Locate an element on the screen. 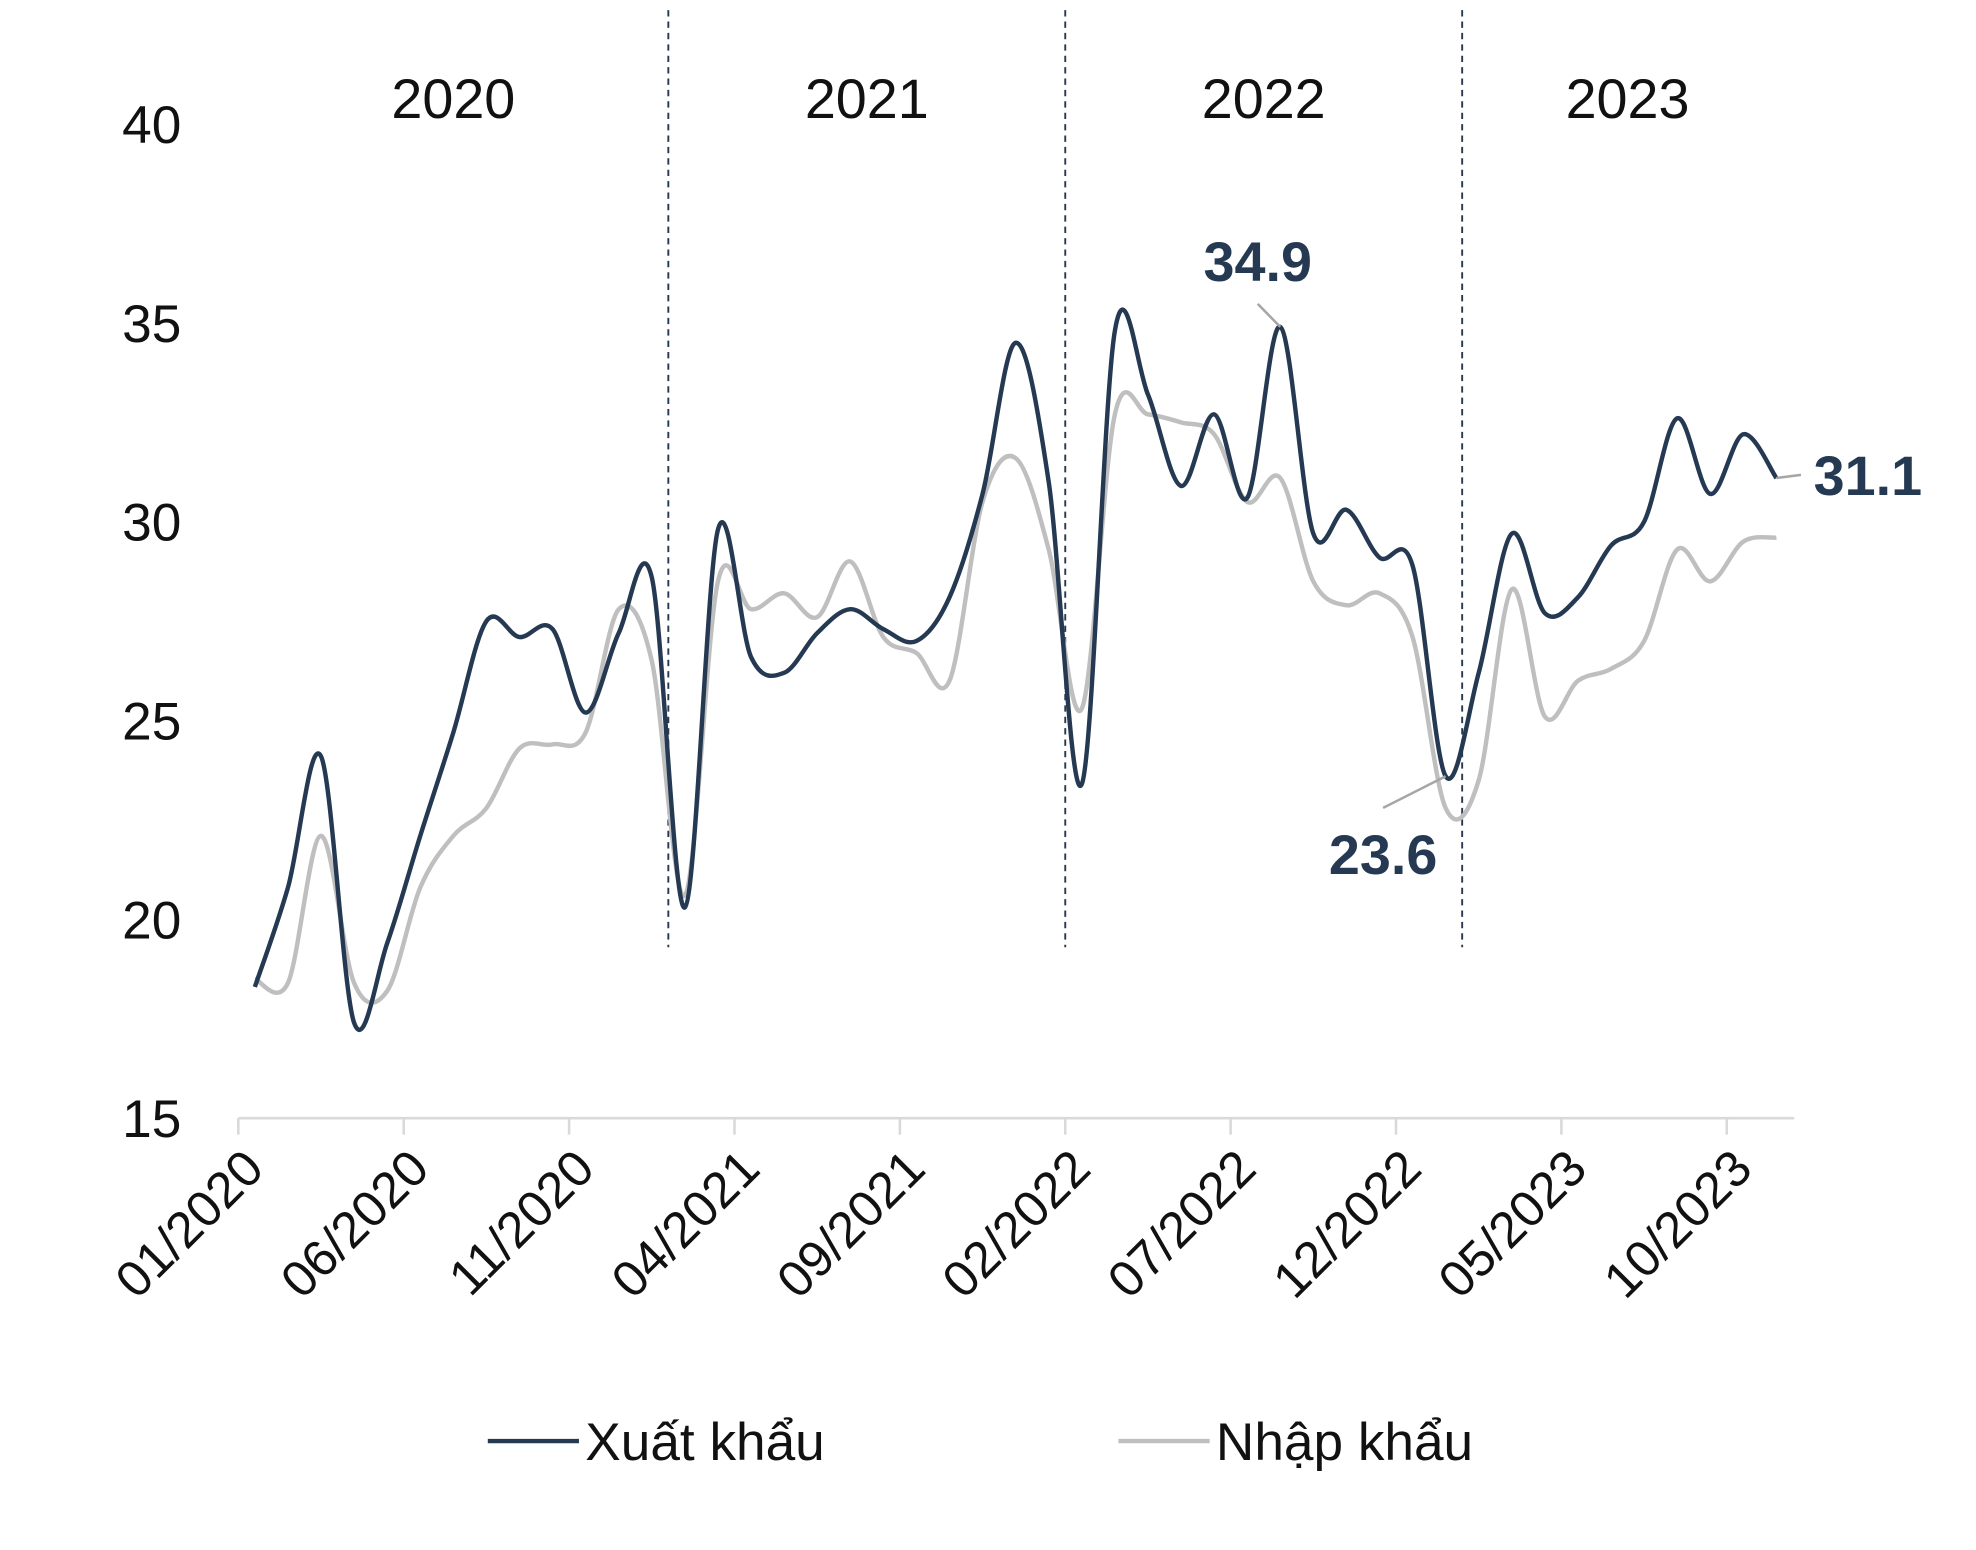  data-label: 23.6 is located at coordinates (1383, 855).